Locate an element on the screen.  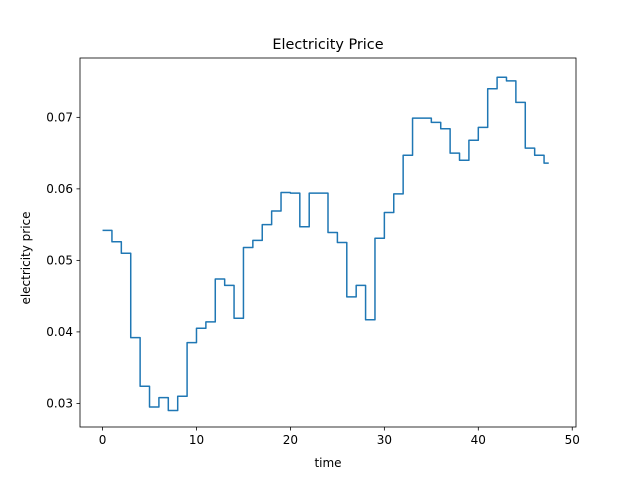
x-axis-label: time is located at coordinates (327, 463).